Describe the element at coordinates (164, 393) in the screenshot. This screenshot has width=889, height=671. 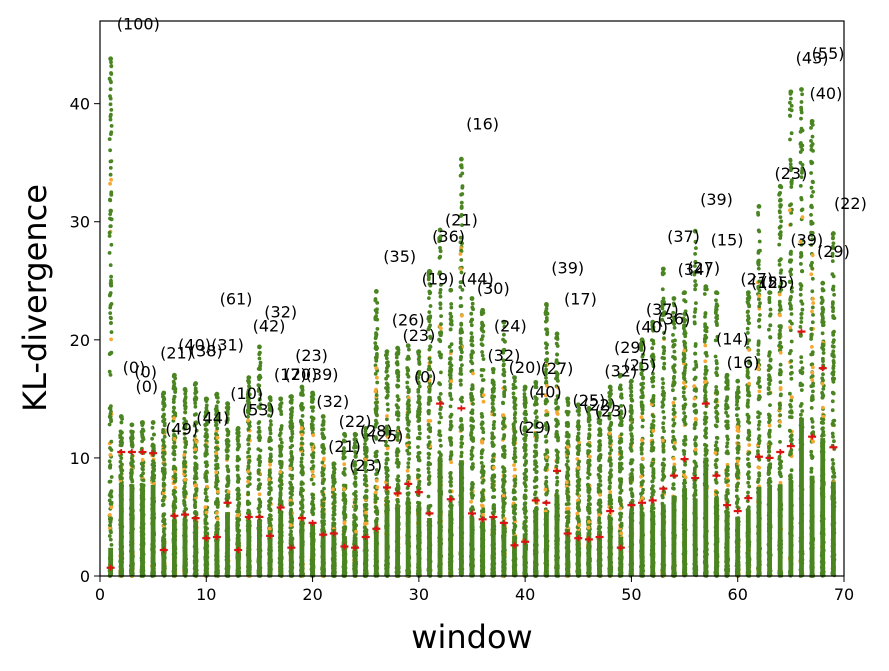
I see `max-point` at that location.